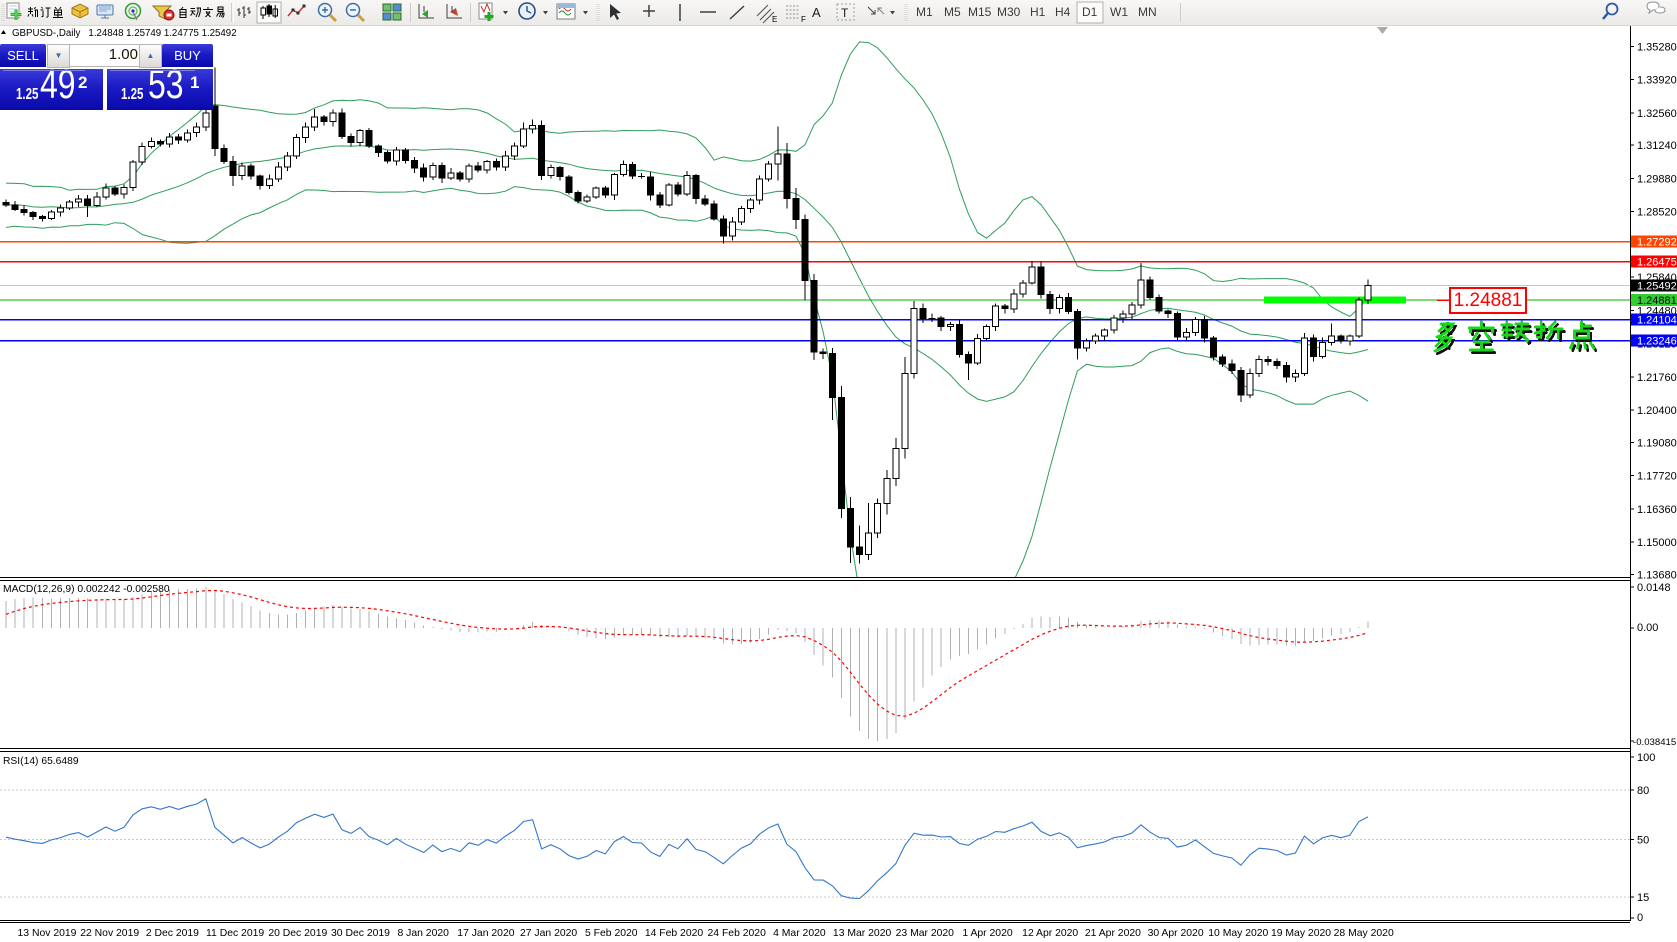  I want to click on svg-text: 1.15000, so click(1657, 543).